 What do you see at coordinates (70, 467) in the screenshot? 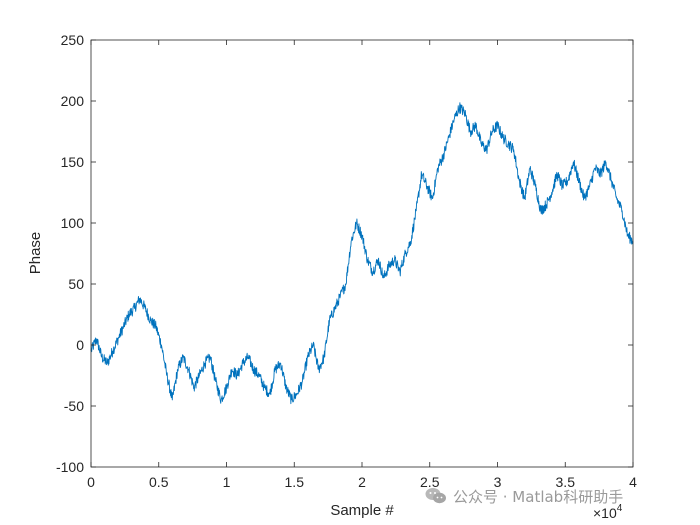
I see `y-tick-label: -100` at bounding box center [70, 467].